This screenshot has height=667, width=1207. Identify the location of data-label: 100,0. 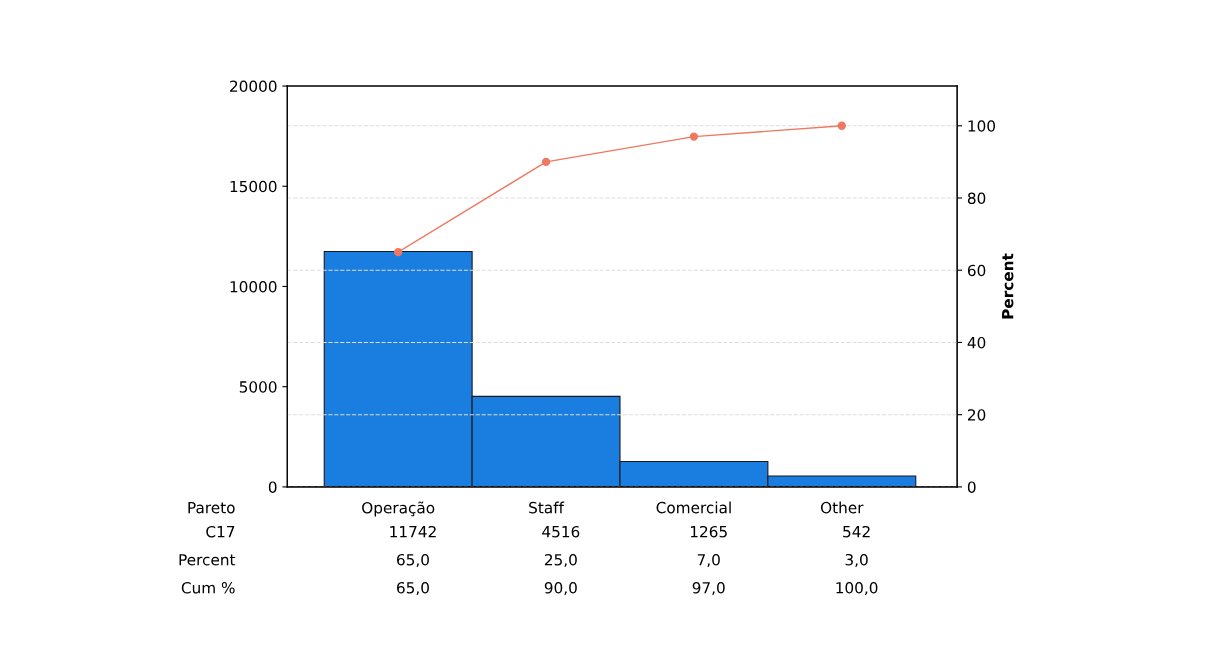
(857, 589).